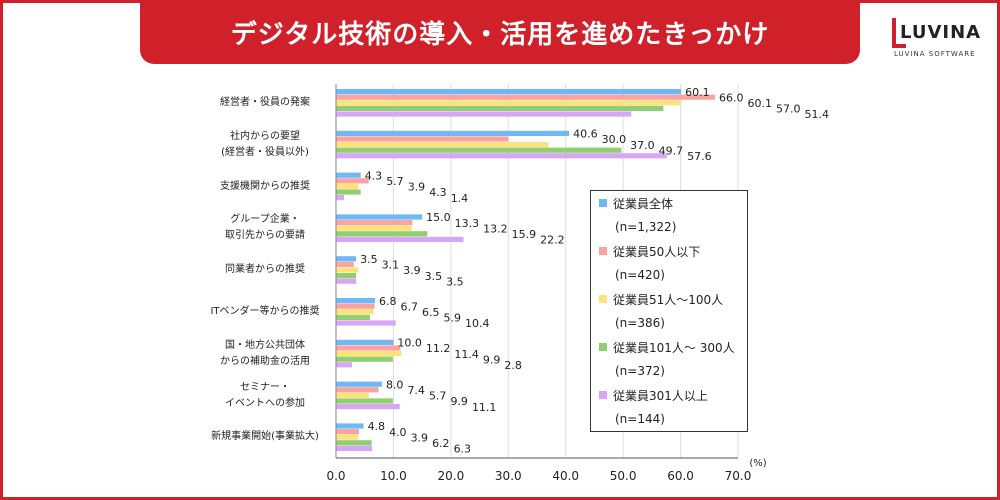  I want to click on data-label: 6.5, so click(431, 312).